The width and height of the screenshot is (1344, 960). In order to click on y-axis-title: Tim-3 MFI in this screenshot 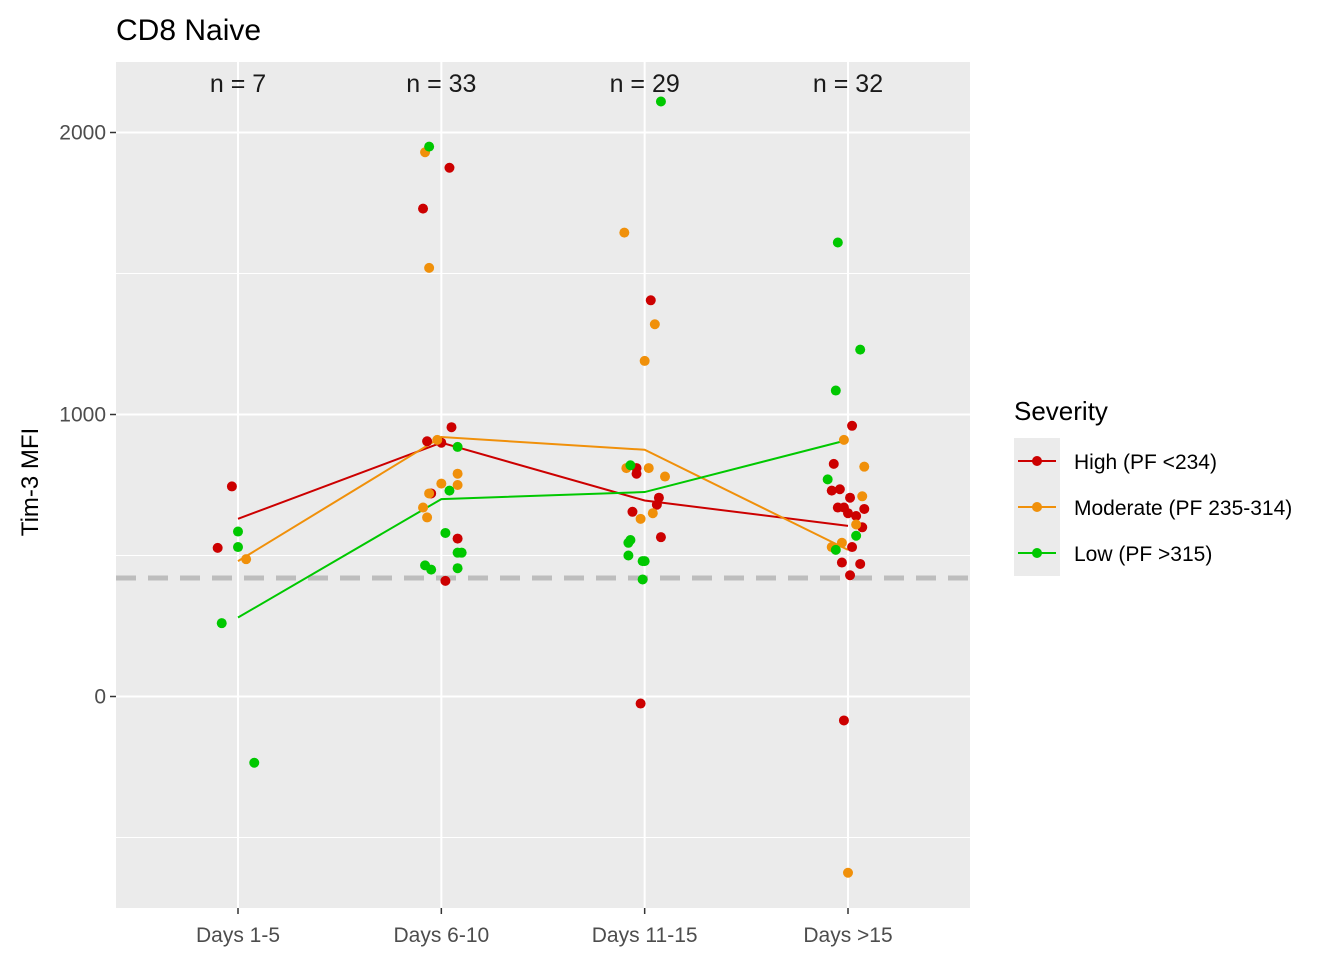, I will do `click(30, 482)`.